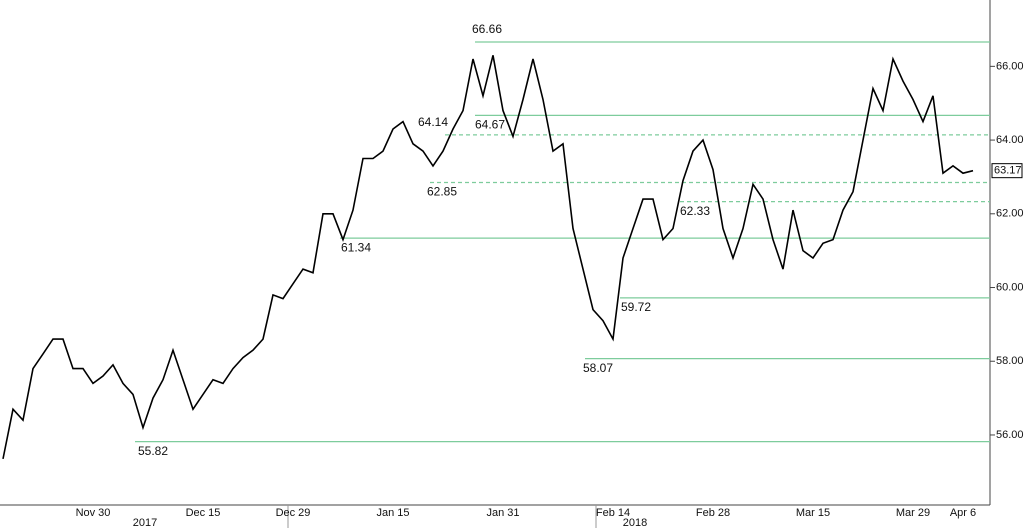 The image size is (1024, 528). I want to click on last-price-tag, so click(1007, 171).